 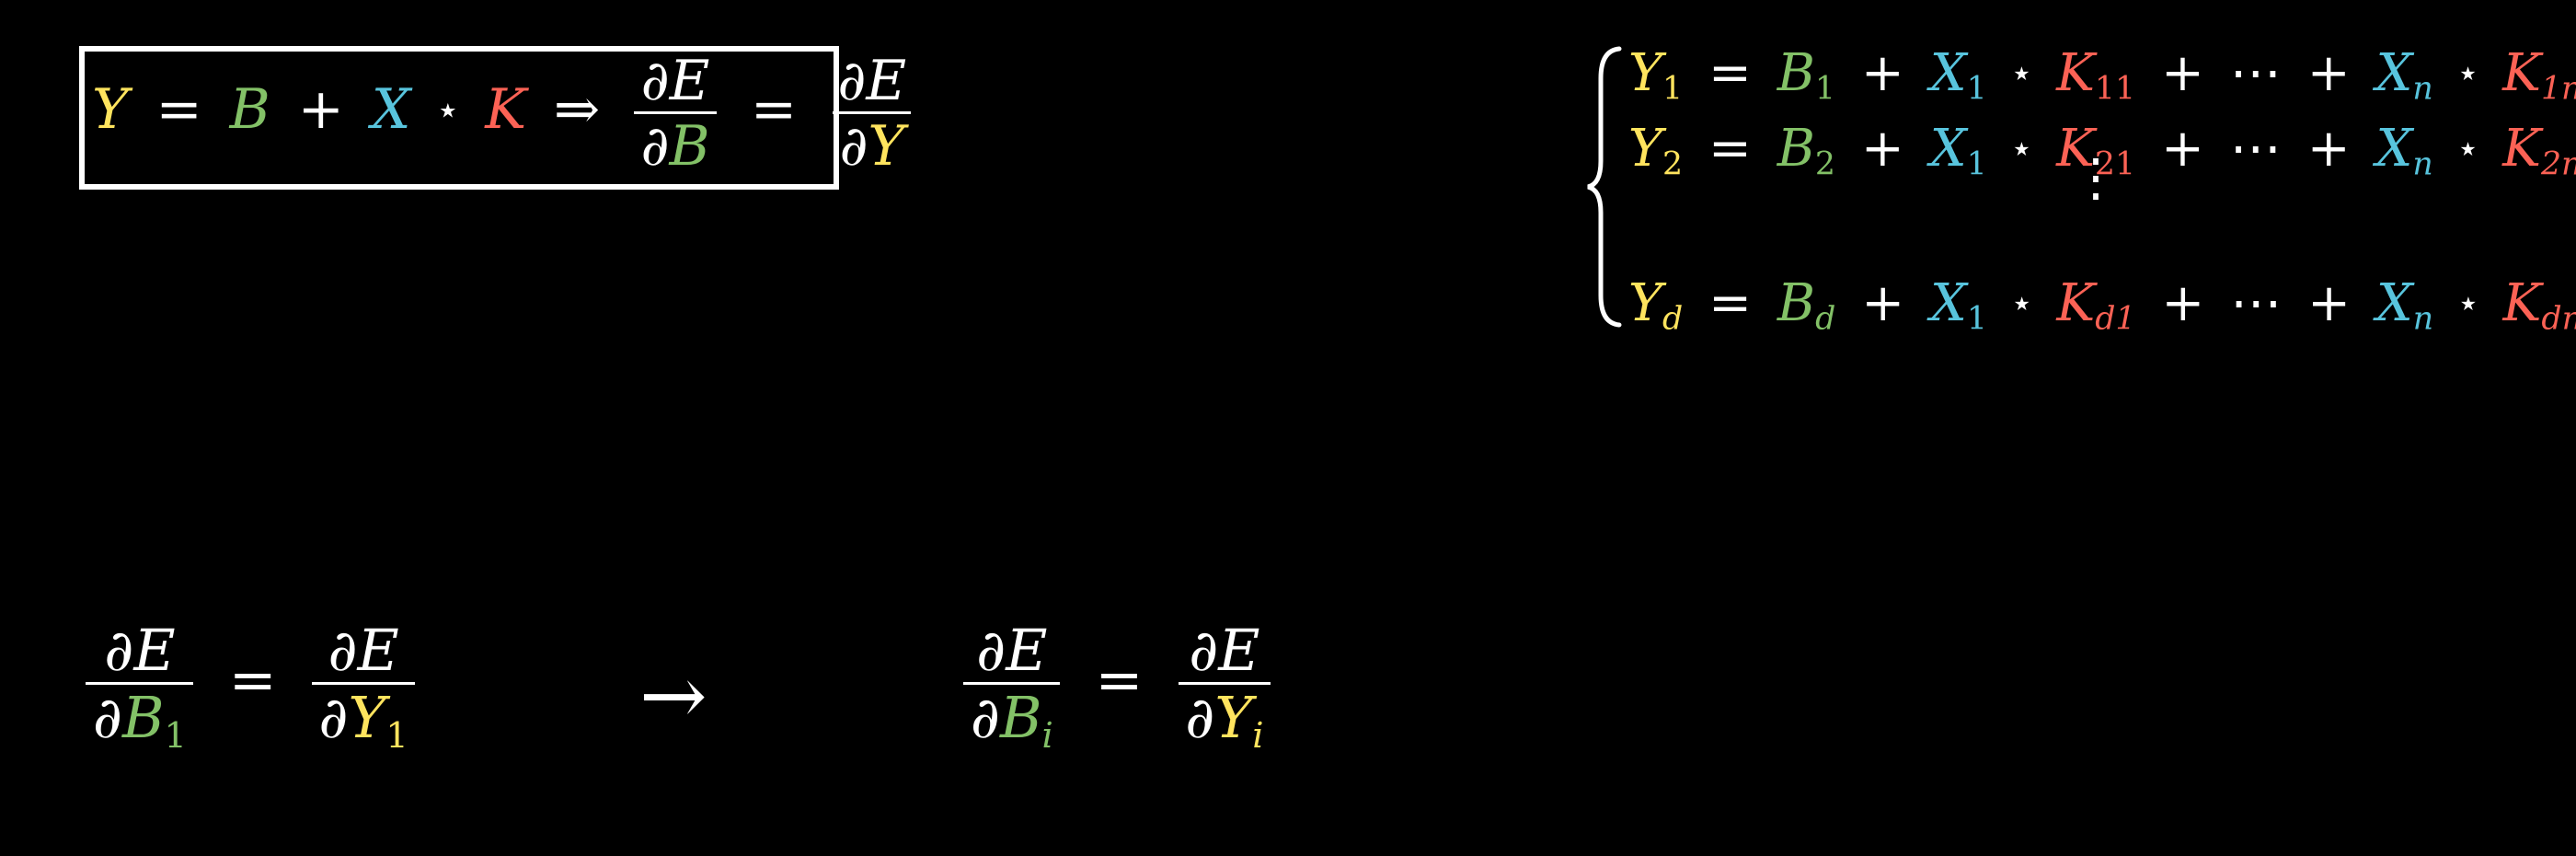 I want to click on left-brace-icon, so click(x=1604, y=187).